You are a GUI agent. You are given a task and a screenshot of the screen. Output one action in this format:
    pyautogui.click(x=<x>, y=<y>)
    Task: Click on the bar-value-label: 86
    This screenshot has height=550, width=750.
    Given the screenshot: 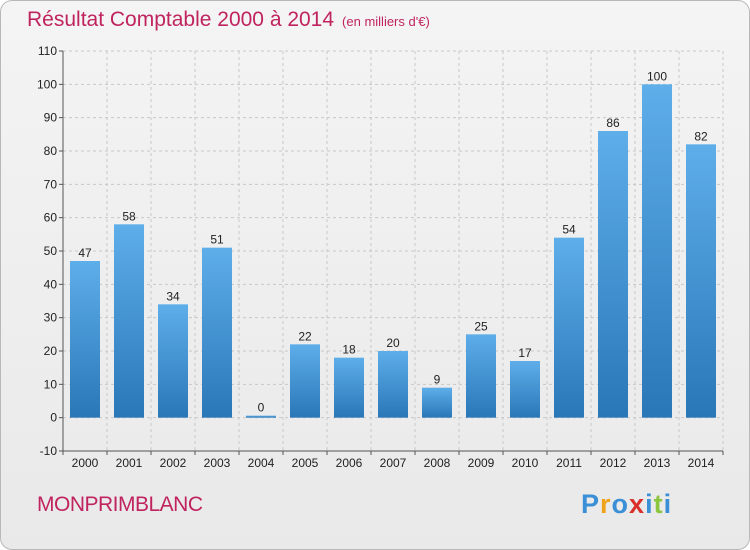 What is the action you would take?
    pyautogui.click(x=613, y=123)
    